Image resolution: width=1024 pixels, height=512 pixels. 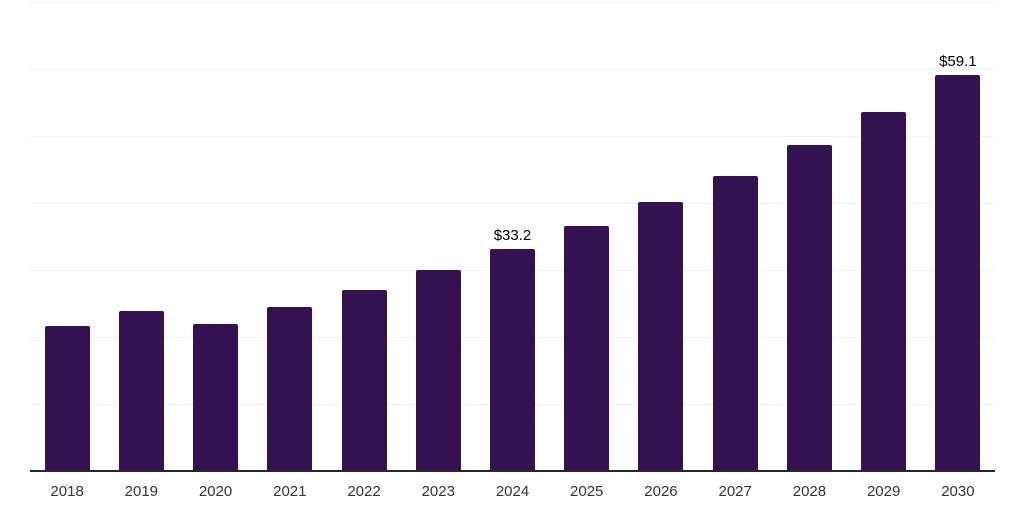 I want to click on x-axis-tick-label: 2020, so click(x=215, y=491).